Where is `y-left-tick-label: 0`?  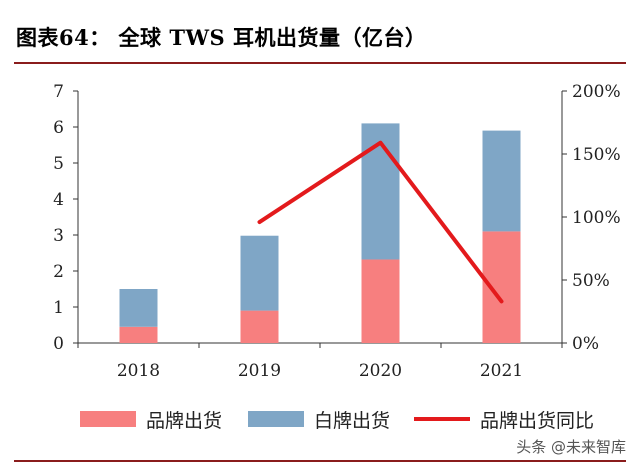 y-left-tick-label: 0 is located at coordinates (58, 344).